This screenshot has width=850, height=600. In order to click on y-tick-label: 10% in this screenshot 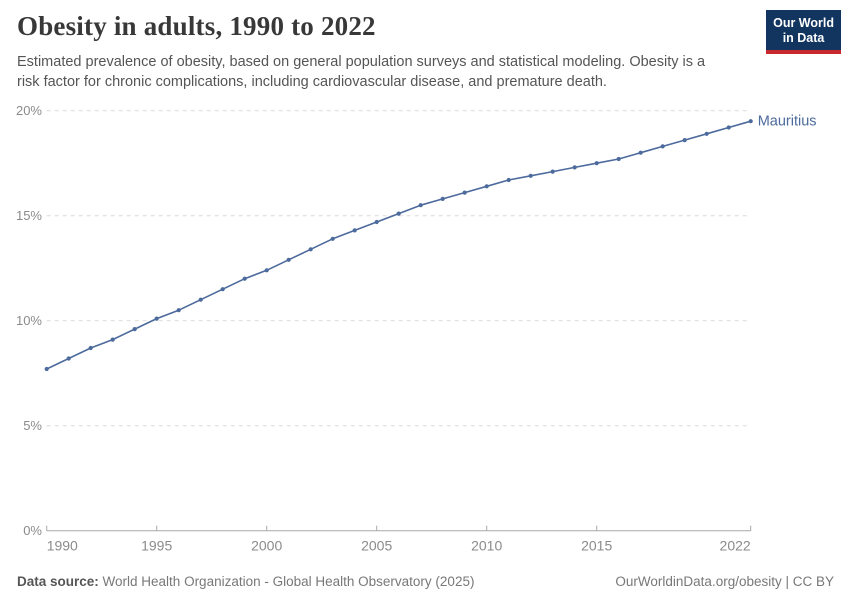, I will do `click(29, 320)`.